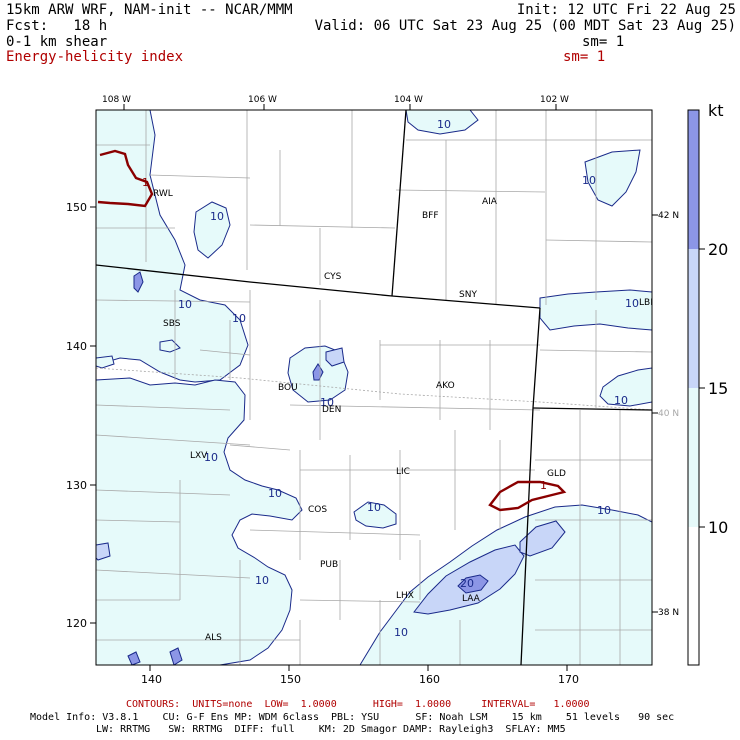 This screenshot has width=740, height=740. Describe the element at coordinates (718, 388) in the screenshot. I see `colorbar-label: 15` at that location.